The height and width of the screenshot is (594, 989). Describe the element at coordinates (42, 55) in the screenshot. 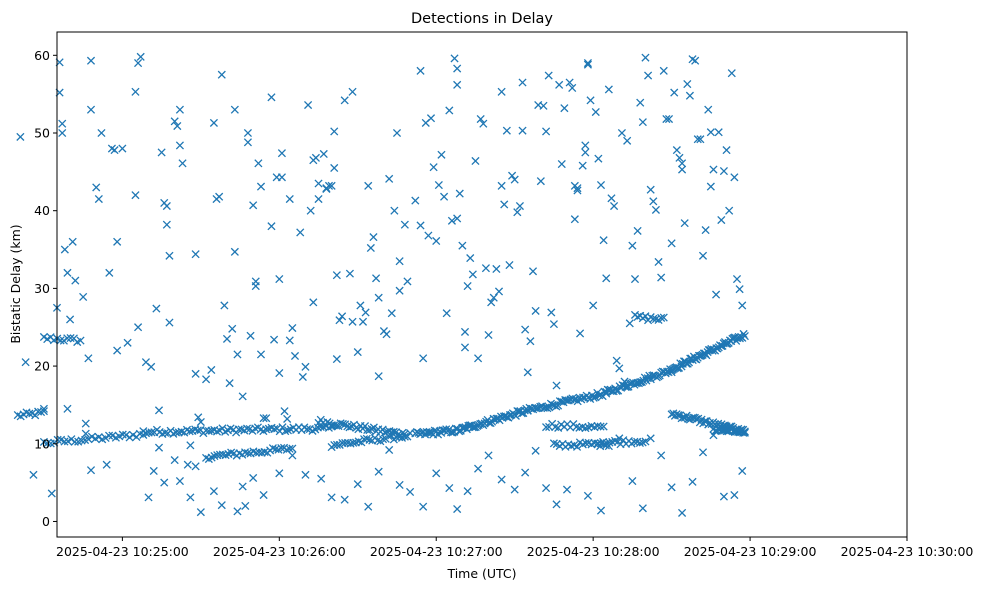

I see `y-tick-label: 60` at that location.